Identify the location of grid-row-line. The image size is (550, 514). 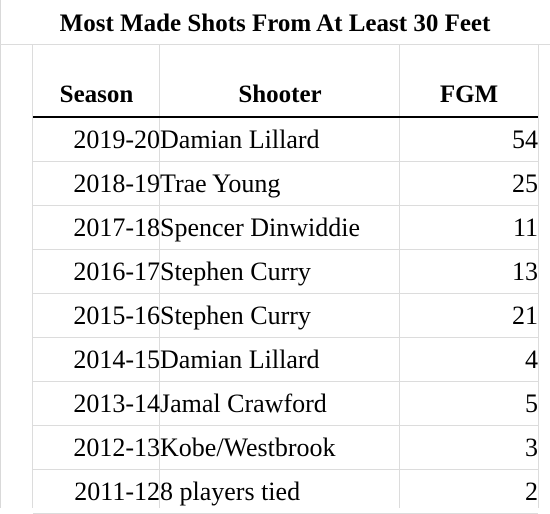
(275, 44).